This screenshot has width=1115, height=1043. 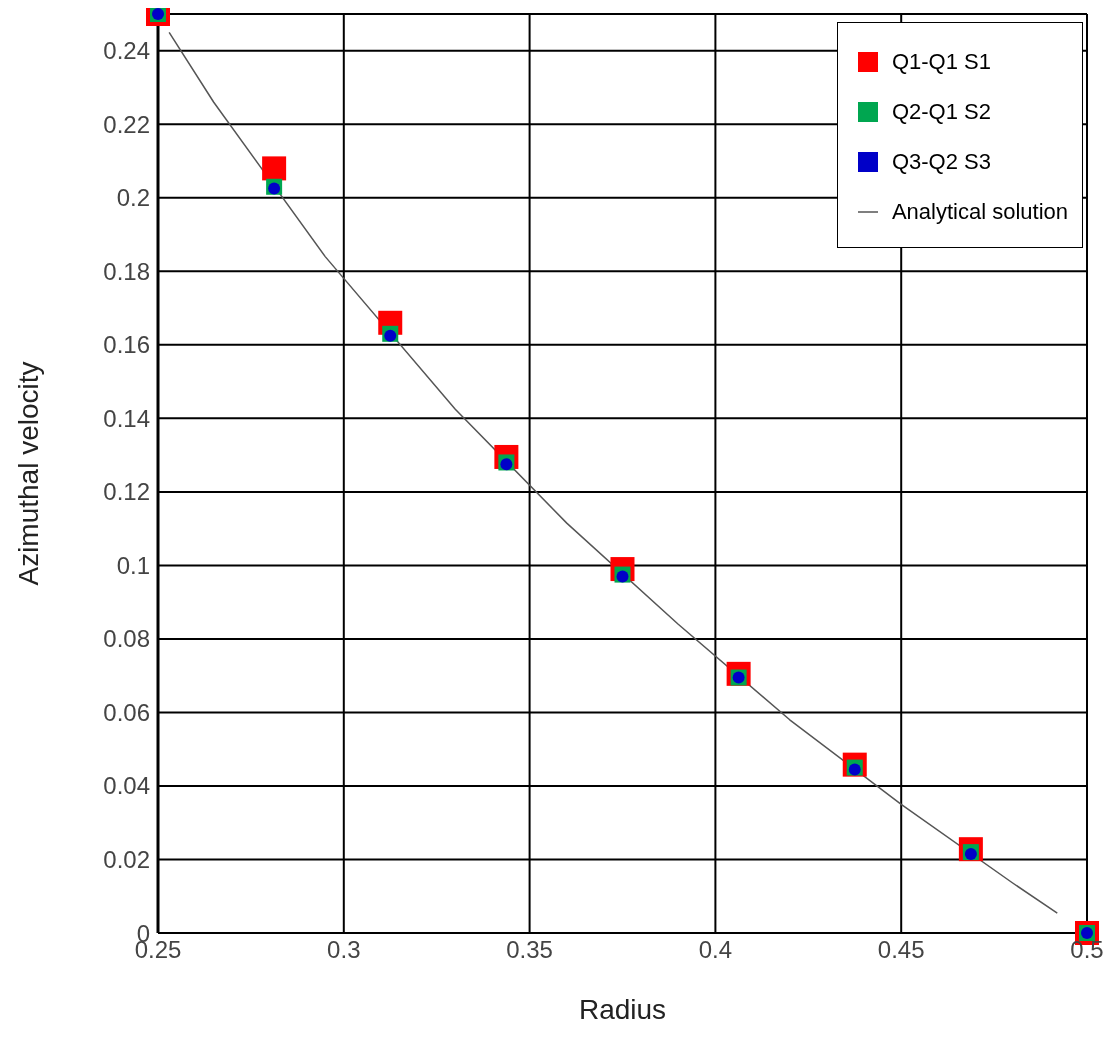 What do you see at coordinates (126, 786) in the screenshot?
I see `y-tick-label: 0.04` at bounding box center [126, 786].